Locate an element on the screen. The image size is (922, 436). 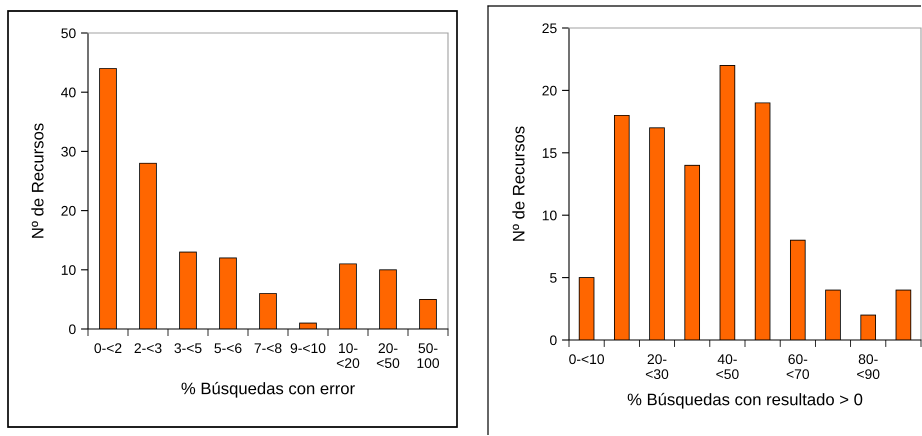
x-tick-label: 50- 100 is located at coordinates (428, 355).